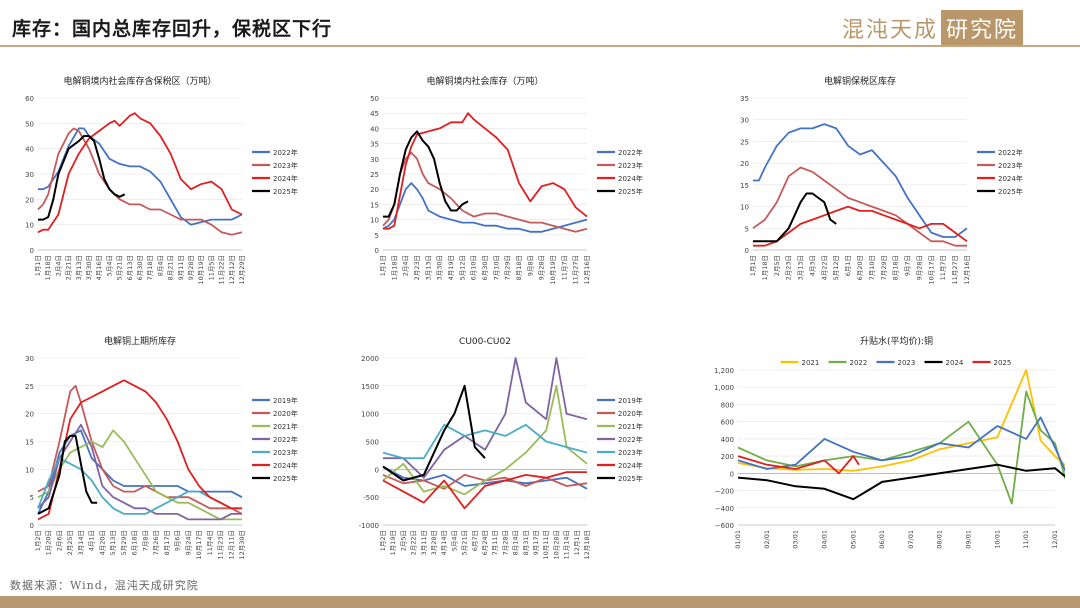  I want to click on y-tick-label: 400, so click(727, 440).